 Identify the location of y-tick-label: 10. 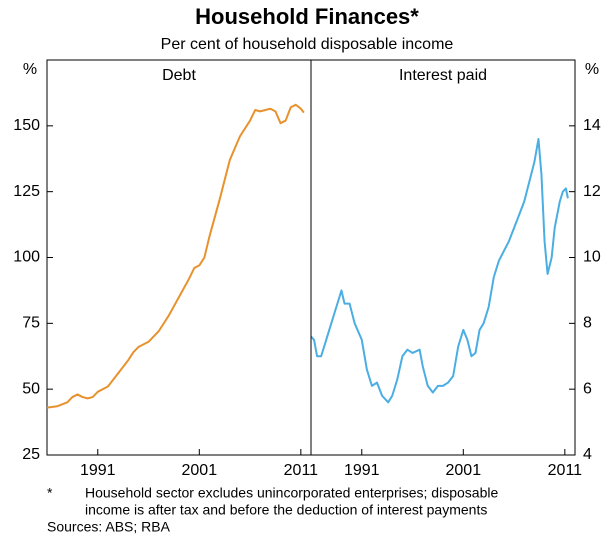
(592, 257).